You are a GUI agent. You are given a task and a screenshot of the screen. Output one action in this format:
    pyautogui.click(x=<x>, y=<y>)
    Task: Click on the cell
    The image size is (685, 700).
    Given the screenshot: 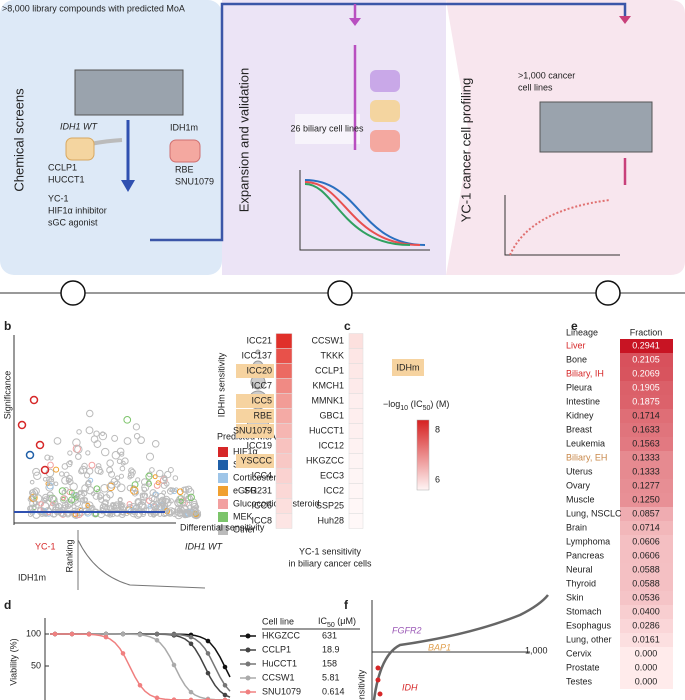 What is the action you would take?
    pyautogui.click(x=385, y=81)
    